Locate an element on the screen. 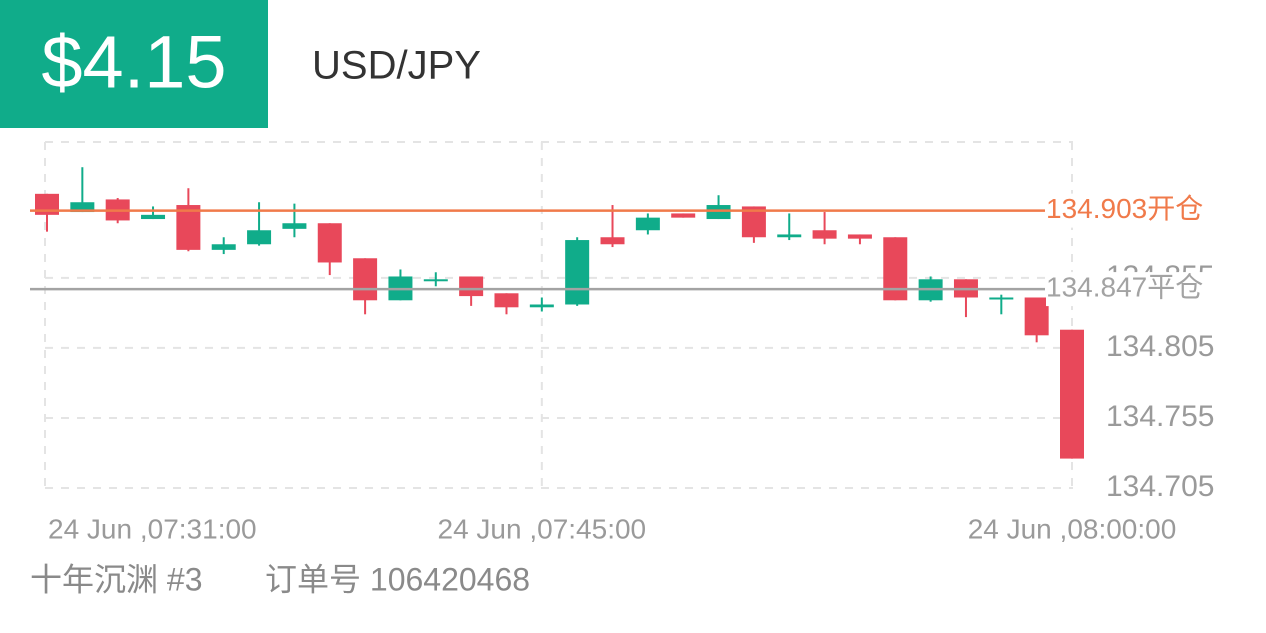  profit-badge is located at coordinates (134, 64).